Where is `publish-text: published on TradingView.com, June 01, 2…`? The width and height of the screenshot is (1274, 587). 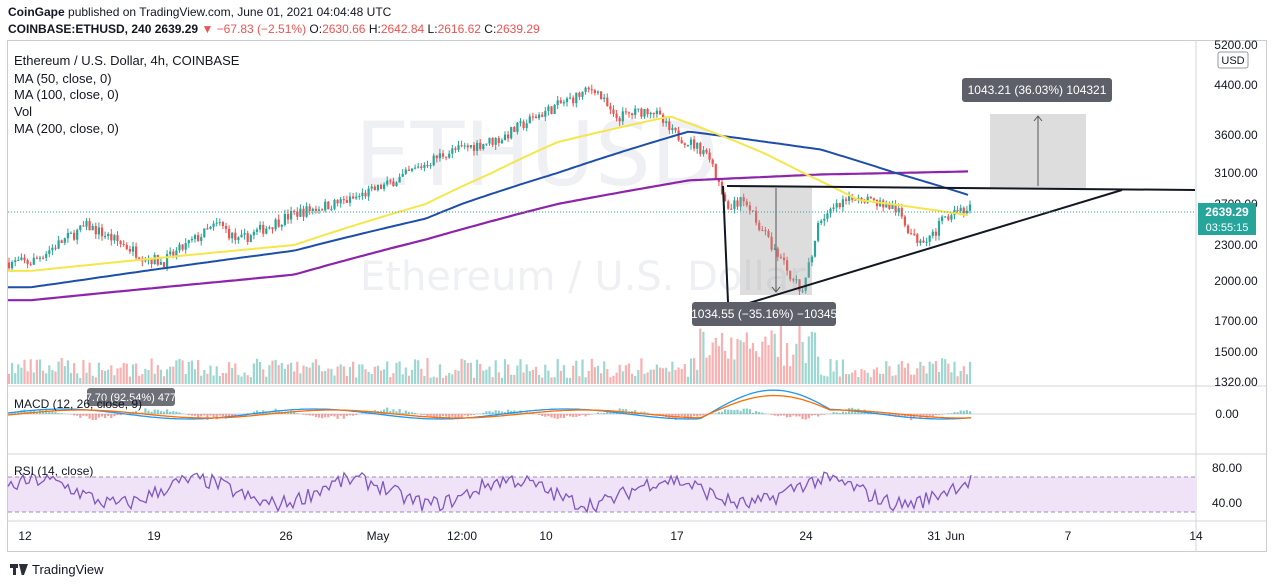 publish-text: published on TradingView.com, June 01, 2… is located at coordinates (230, 12).